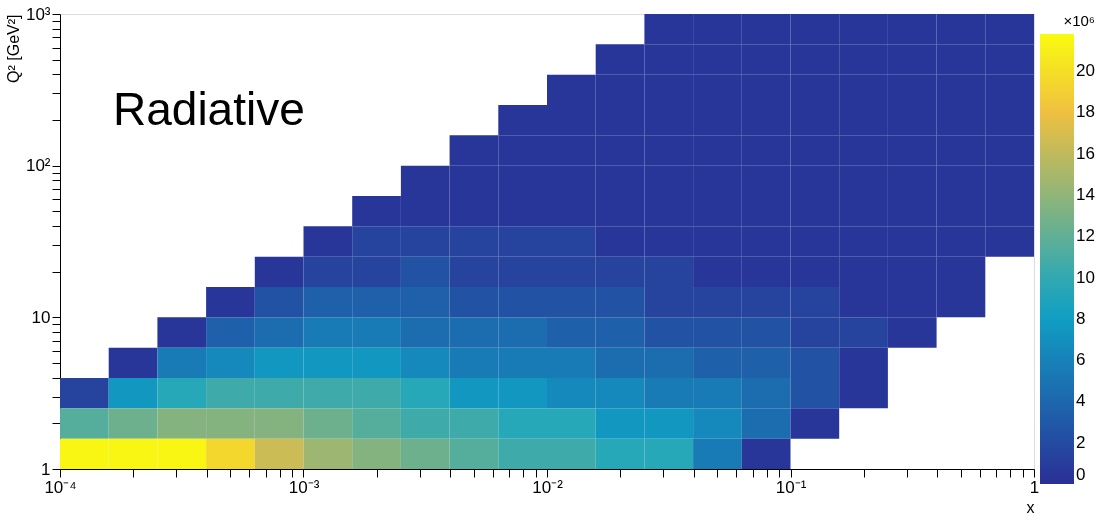 The image size is (1107, 526). What do you see at coordinates (1085, 112) in the screenshot?
I see `color-bar-label: 18` at bounding box center [1085, 112].